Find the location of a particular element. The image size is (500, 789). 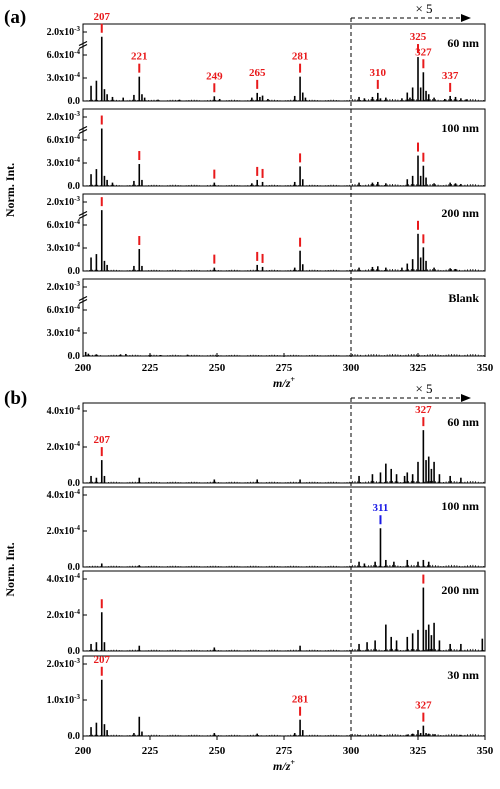

annotation-label-325: 325 is located at coordinates (418, 37).